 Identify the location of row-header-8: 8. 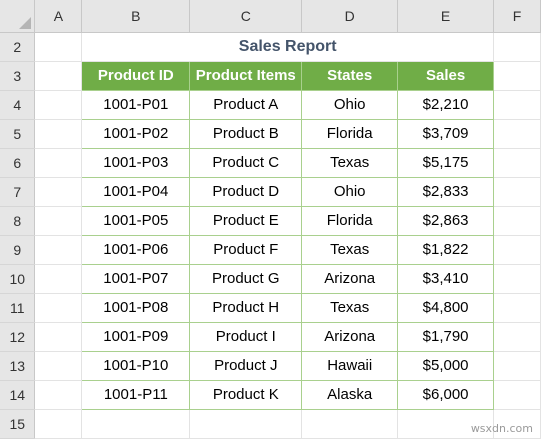
(18, 221).